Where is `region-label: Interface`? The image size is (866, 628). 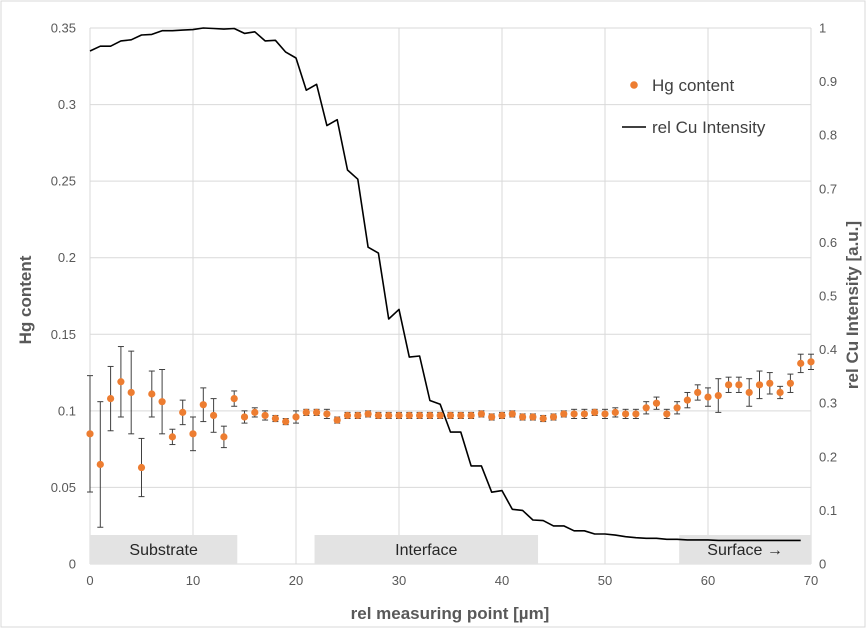 region-label: Interface is located at coordinates (426, 550).